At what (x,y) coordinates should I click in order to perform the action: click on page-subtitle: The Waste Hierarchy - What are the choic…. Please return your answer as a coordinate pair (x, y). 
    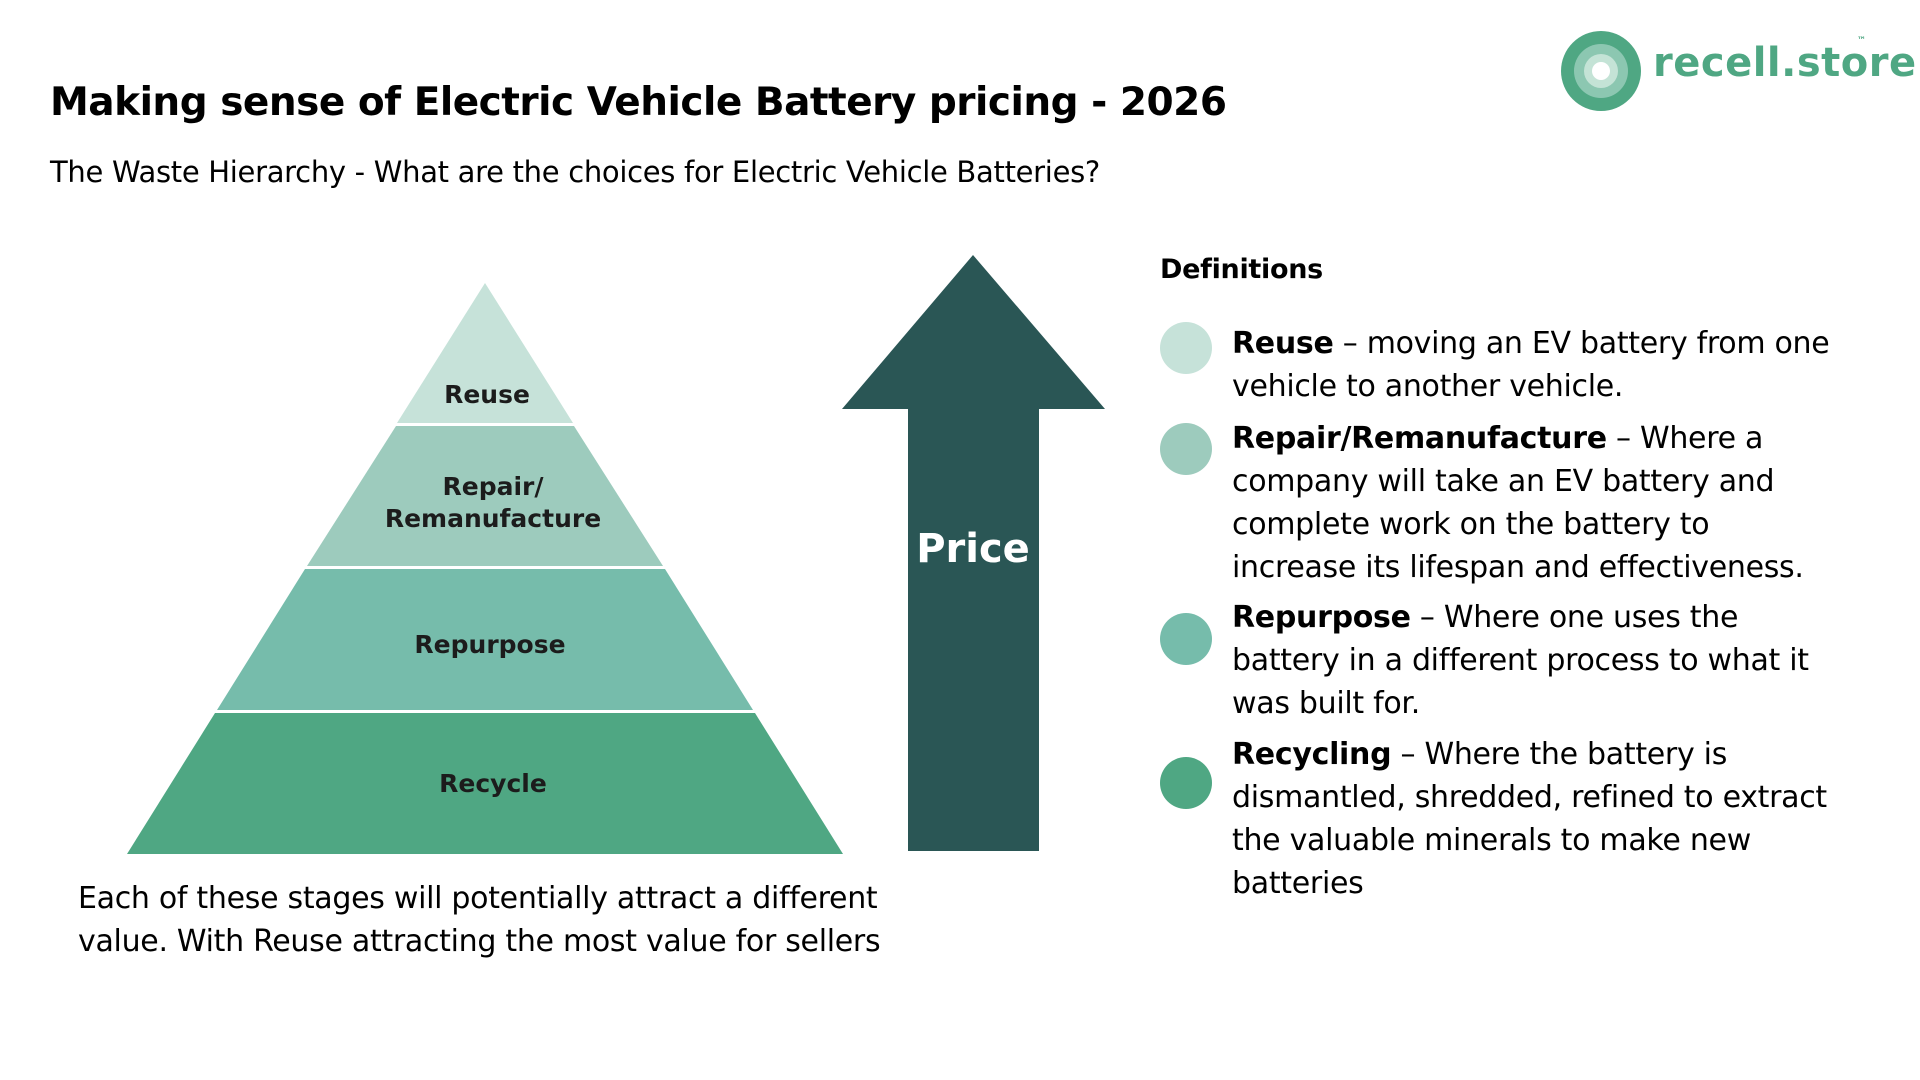
    Looking at the image, I should click on (575, 172).